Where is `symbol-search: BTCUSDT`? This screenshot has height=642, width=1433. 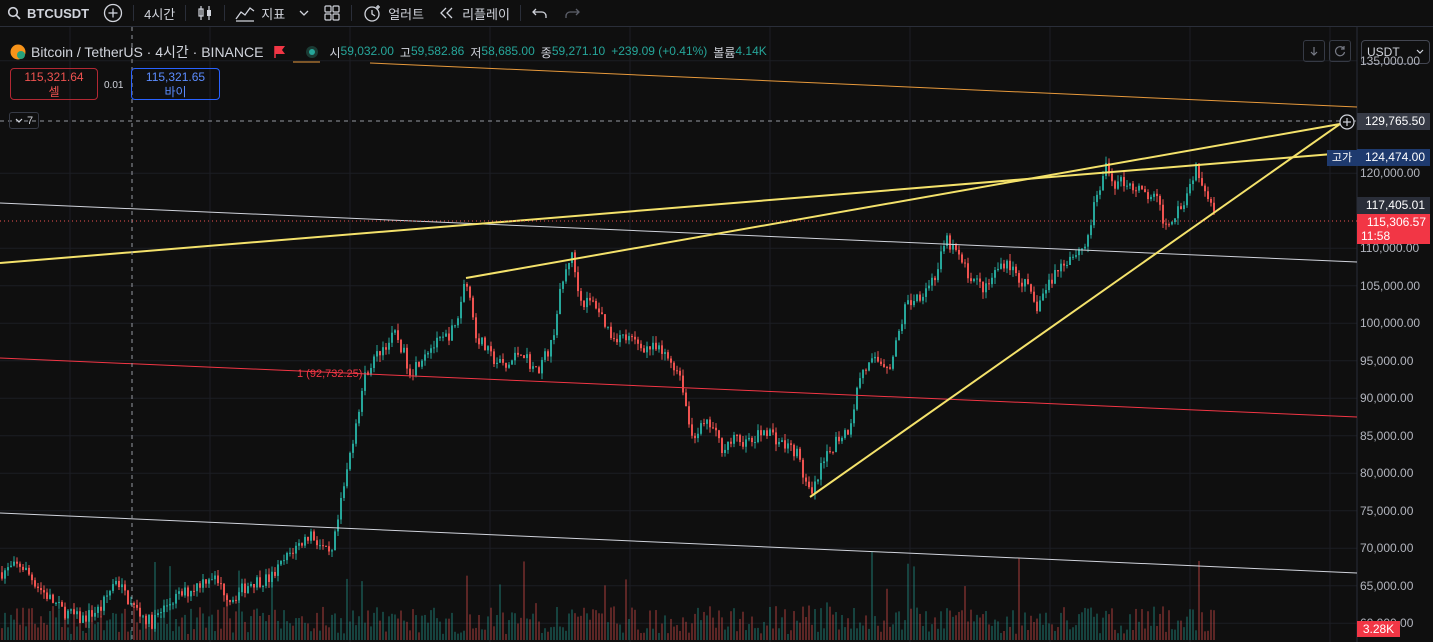
symbol-search: BTCUSDT is located at coordinates (48, 13).